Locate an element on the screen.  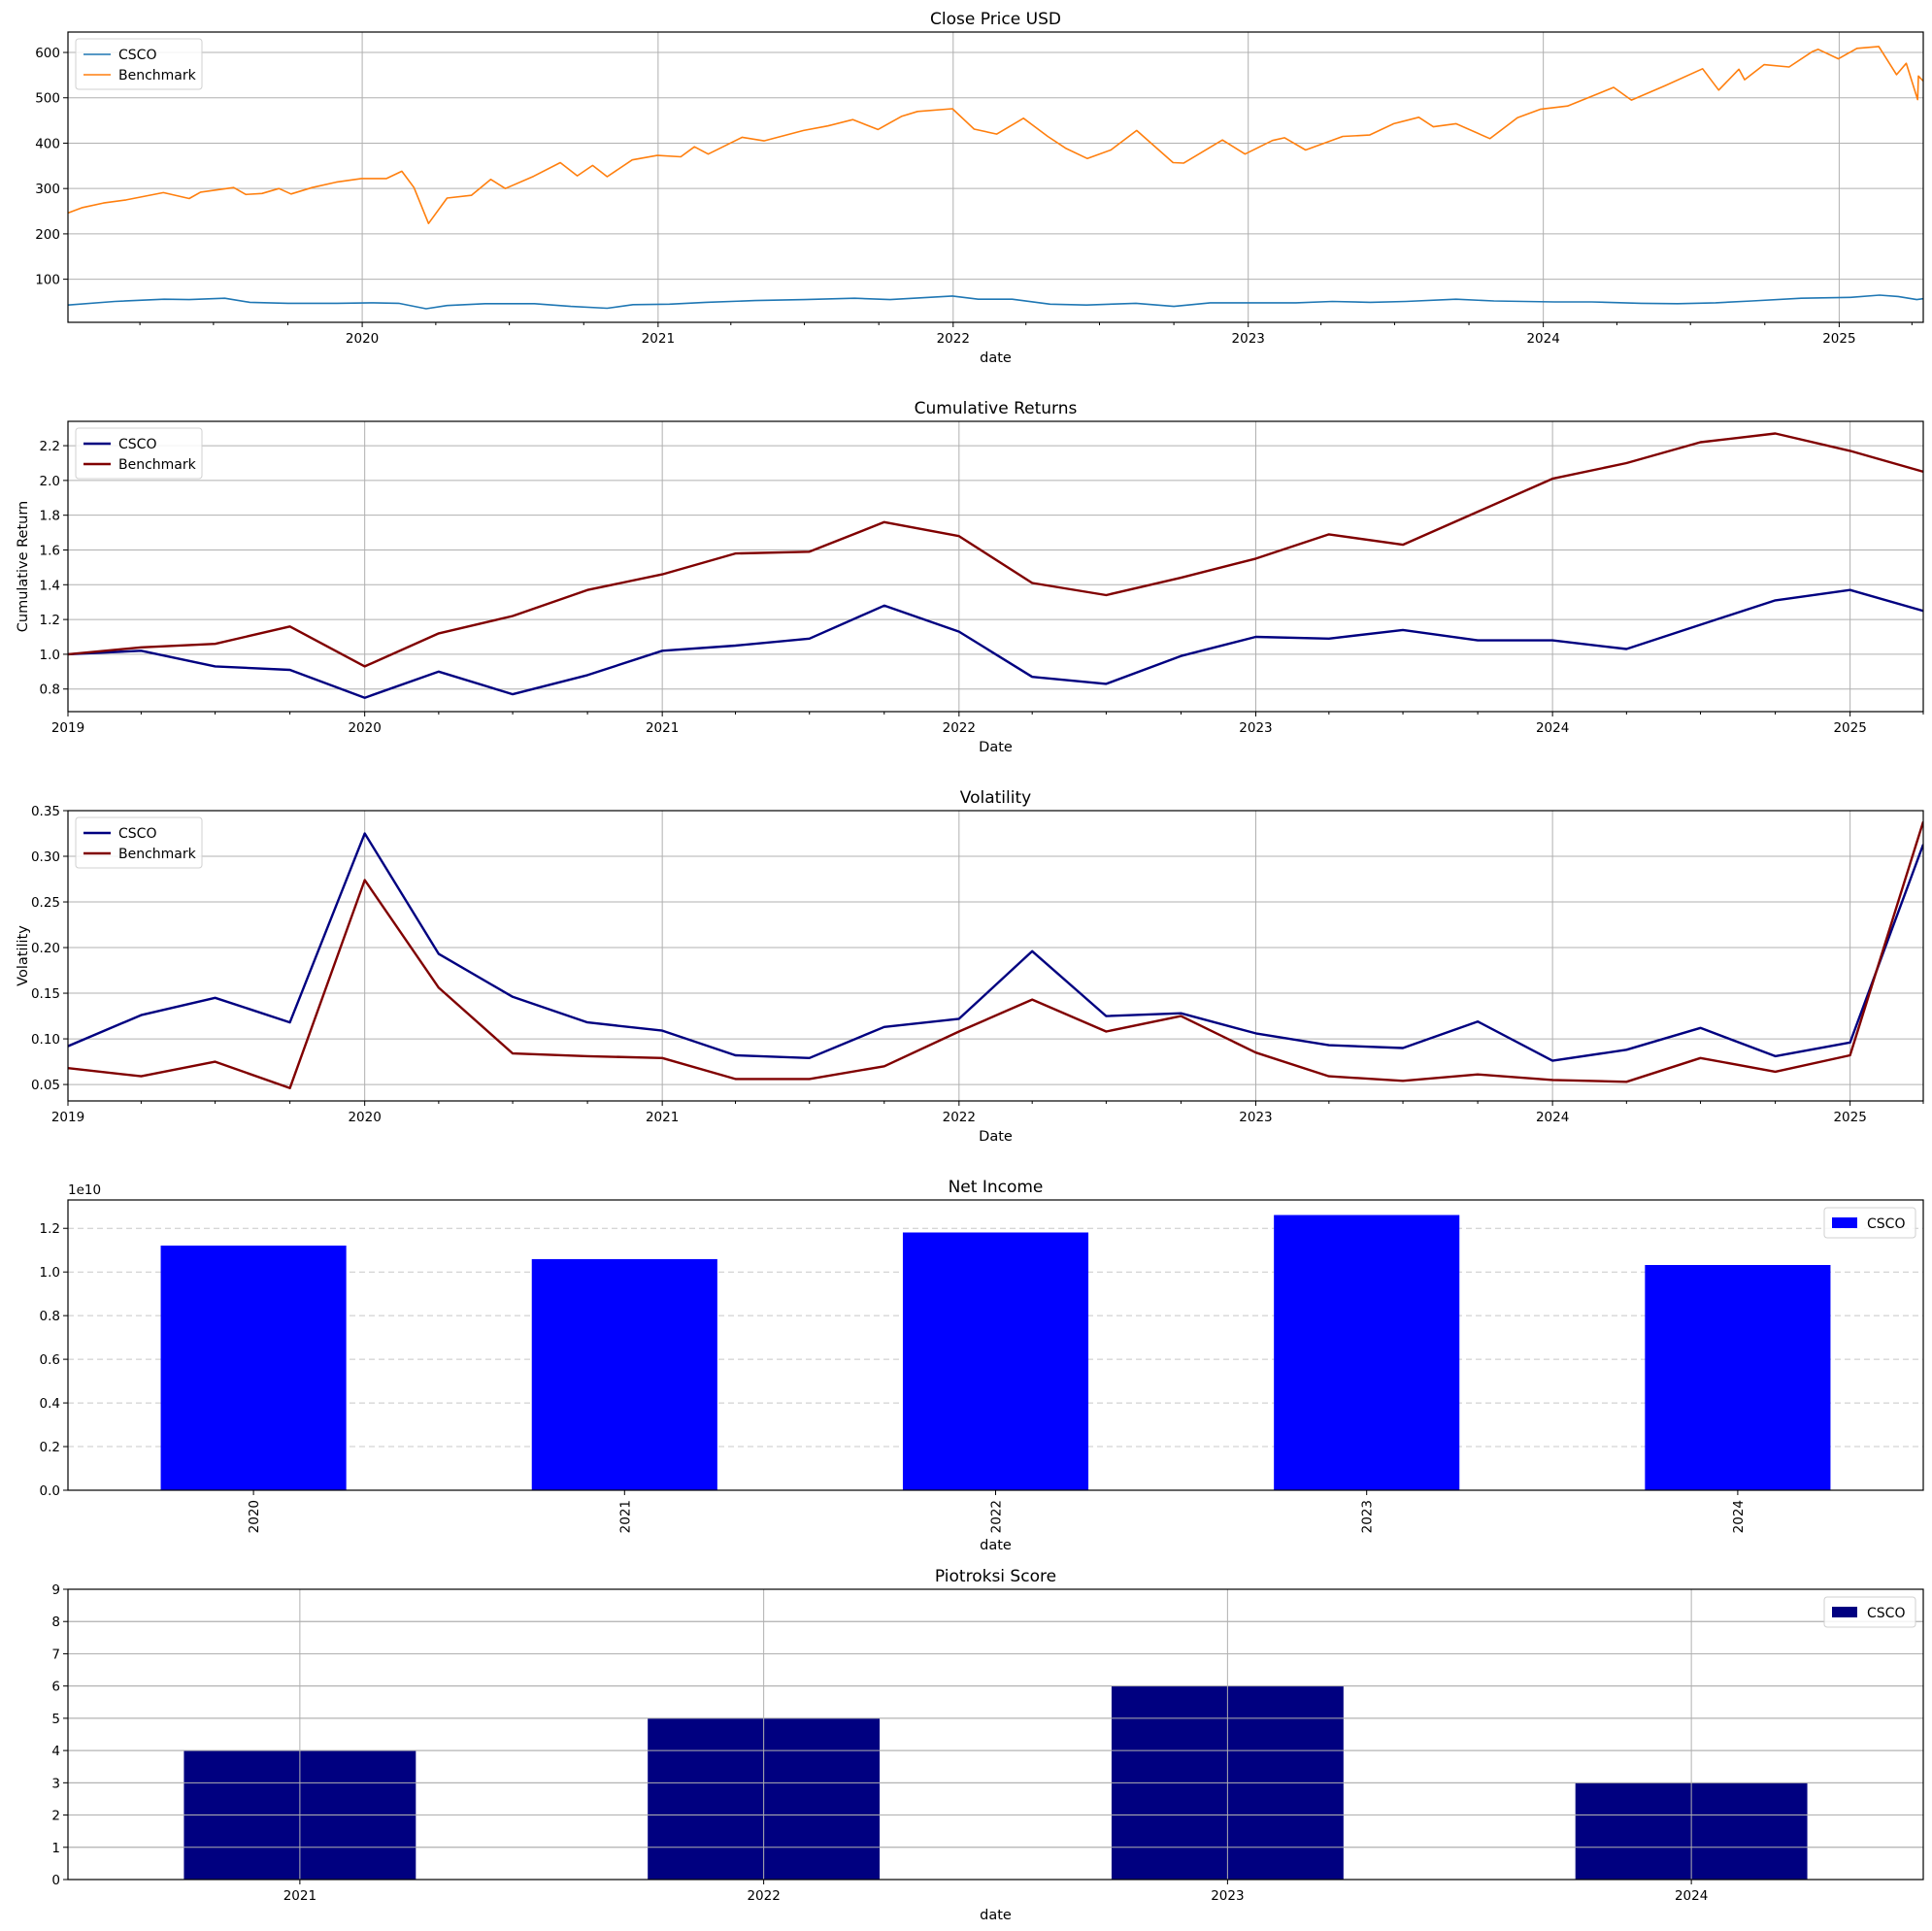
bar-2023 is located at coordinates (1367, 1353).